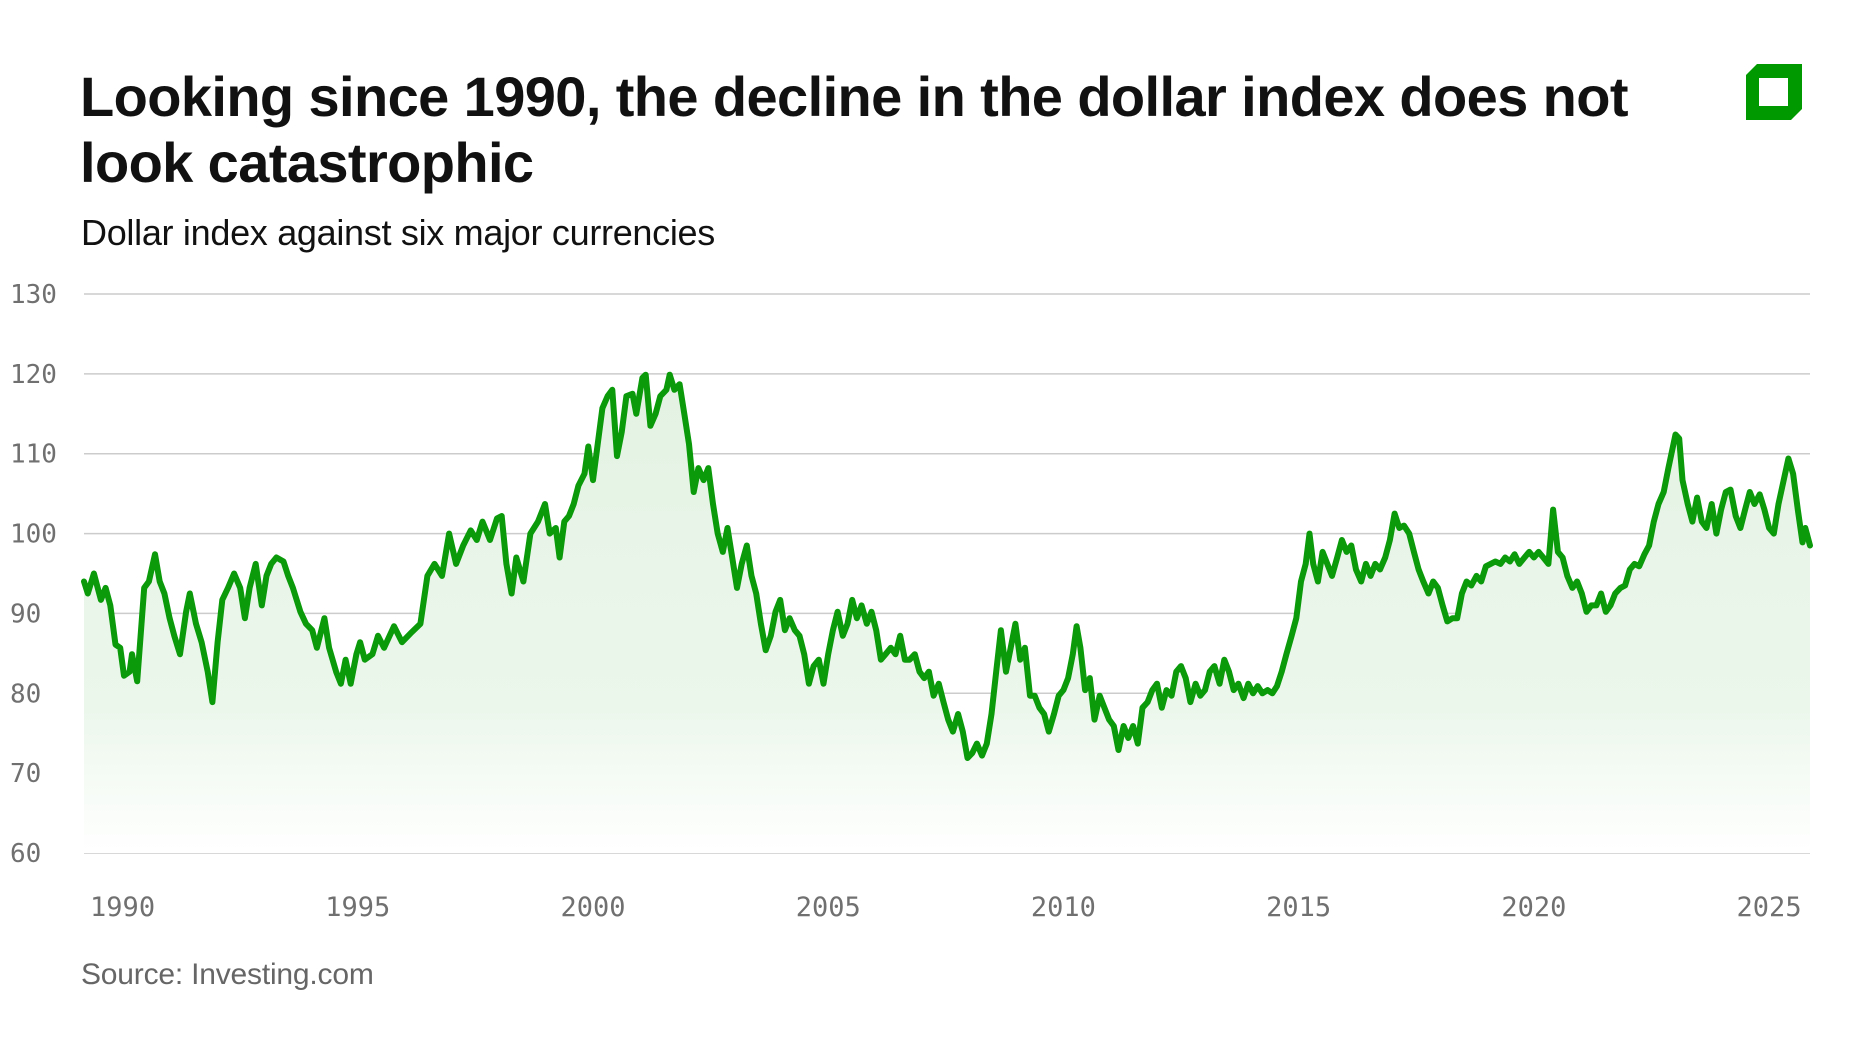 Image resolution: width=1872 pixels, height=1054 pixels. I want to click on x-tick-label: 2000, so click(592, 907).